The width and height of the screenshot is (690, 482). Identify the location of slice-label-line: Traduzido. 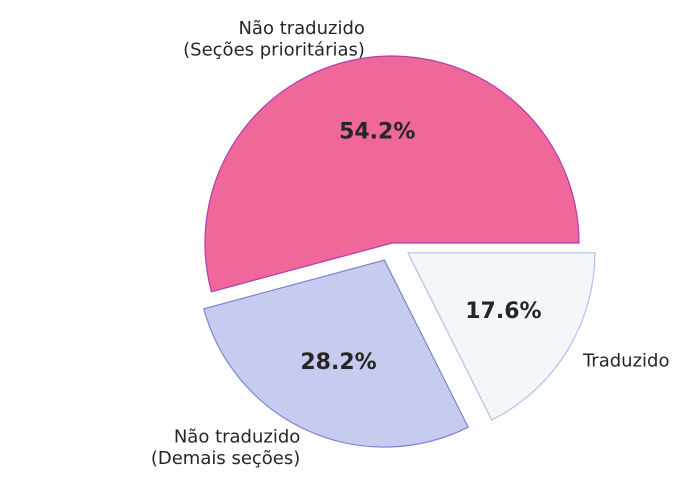
(626, 360).